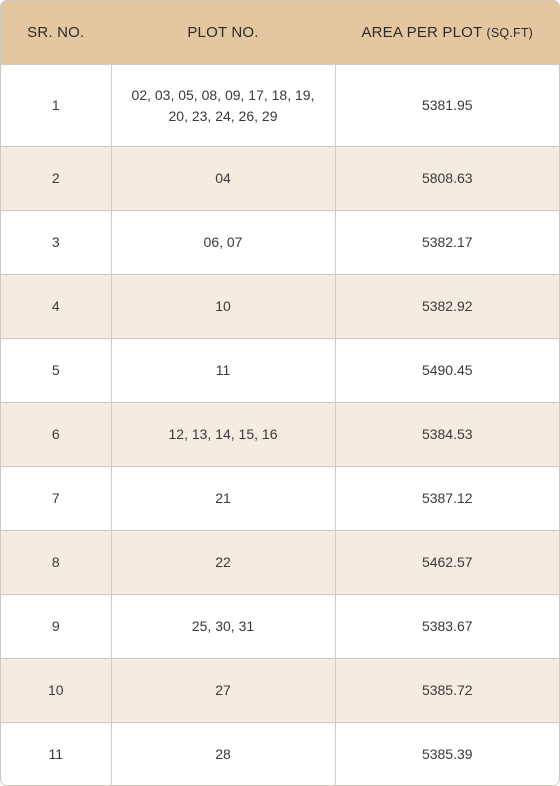  I want to click on table-row: 9 25, 30, 31 5383.67, so click(280, 626).